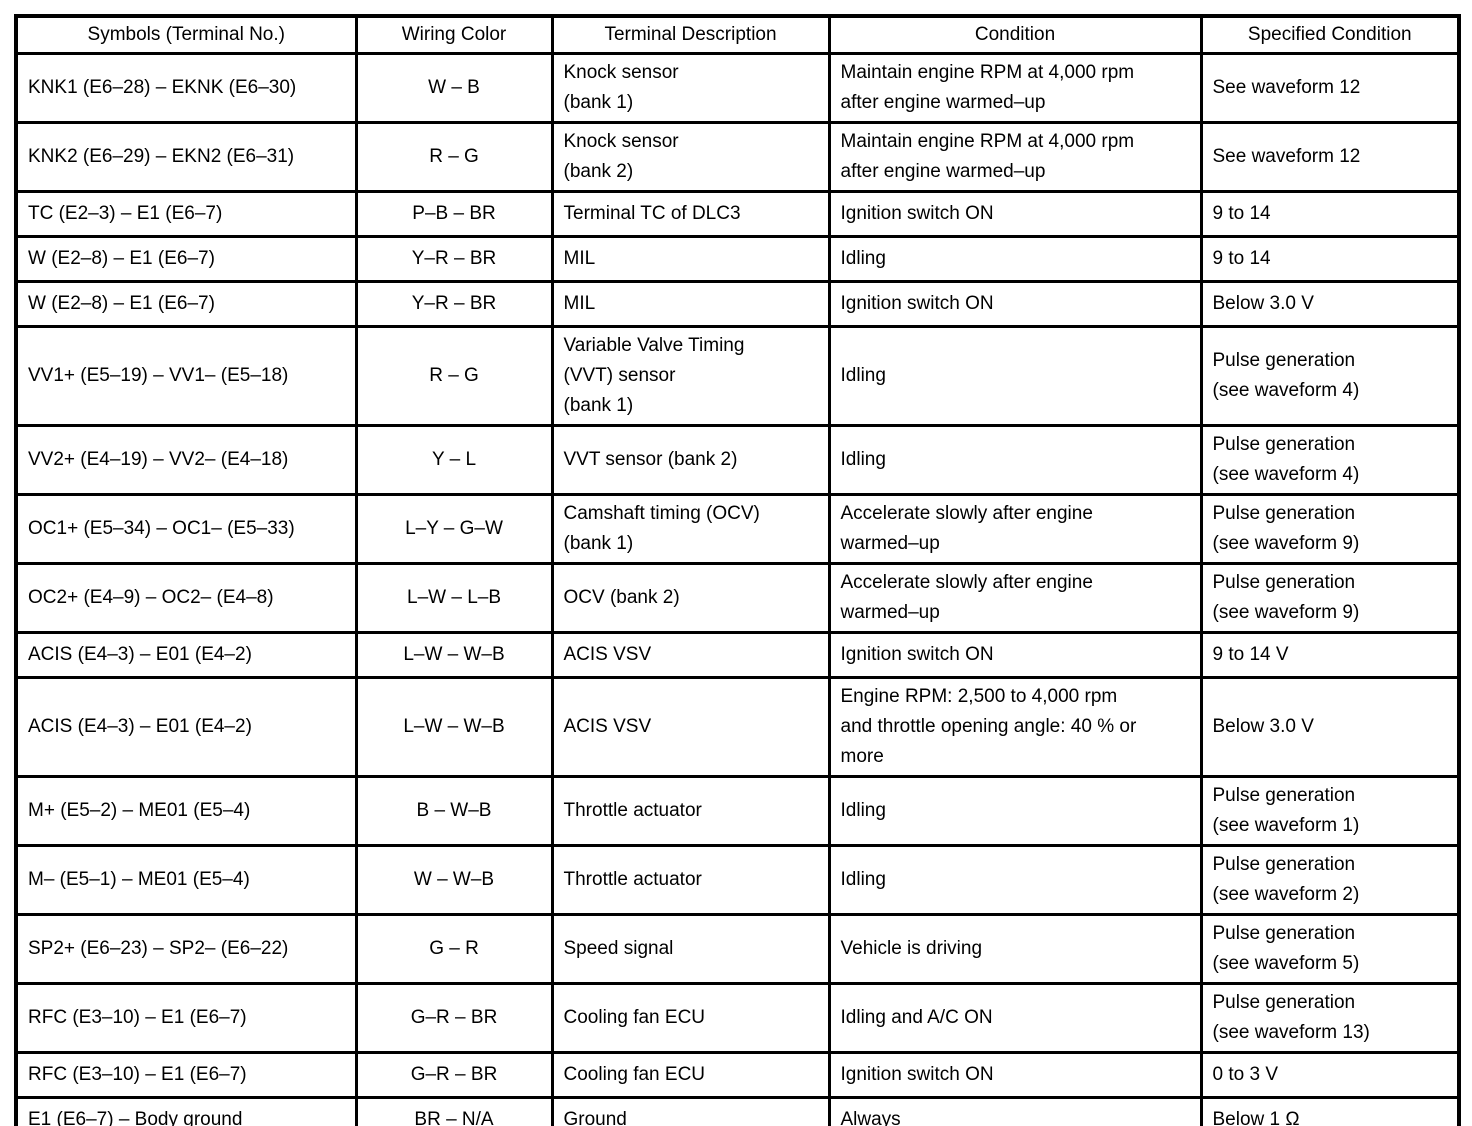  Describe the element at coordinates (186, 598) in the screenshot. I see `cell-symbols: OC2+ (E4–9) – OC2– (E4–8)` at that location.